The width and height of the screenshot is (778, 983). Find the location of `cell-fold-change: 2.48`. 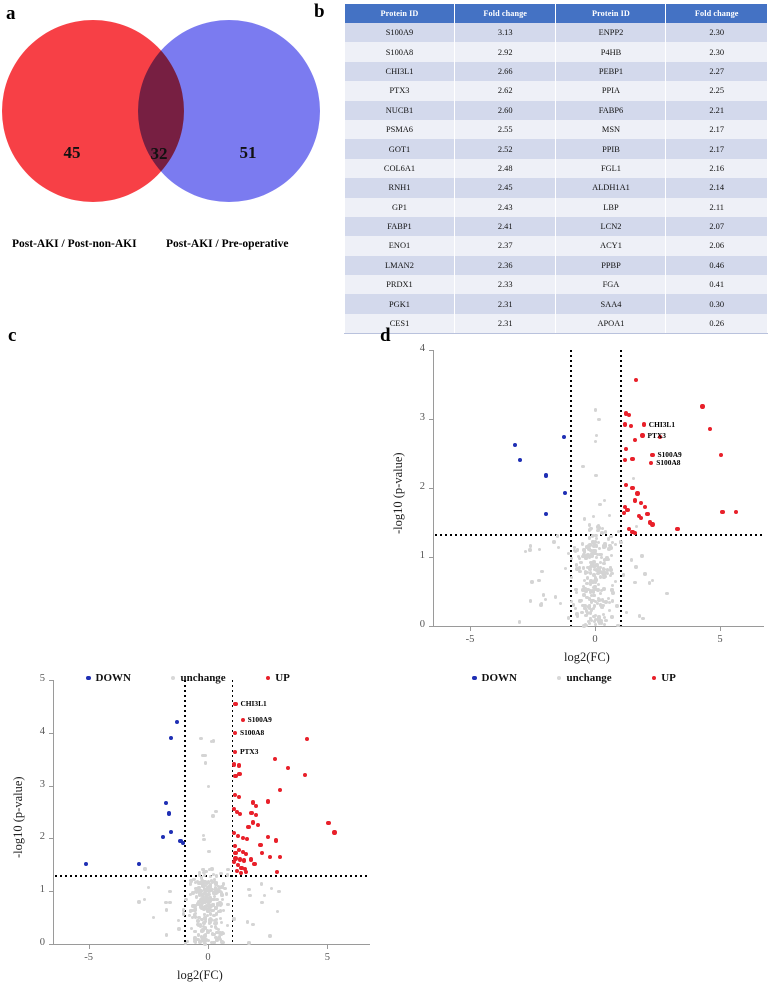

cell-fold-change: 2.48 is located at coordinates (505, 168).